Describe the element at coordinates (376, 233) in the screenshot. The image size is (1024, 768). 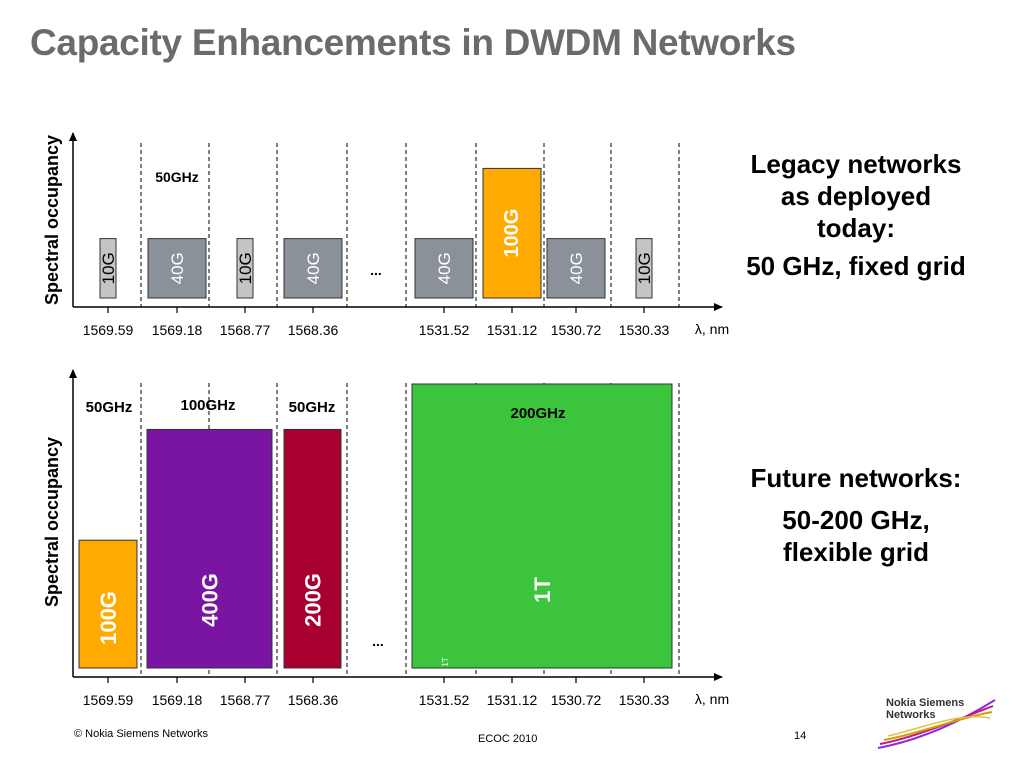
I see `legacy-channels: 10G 40G 10G 40G 40G 100G 40G 10G` at that location.